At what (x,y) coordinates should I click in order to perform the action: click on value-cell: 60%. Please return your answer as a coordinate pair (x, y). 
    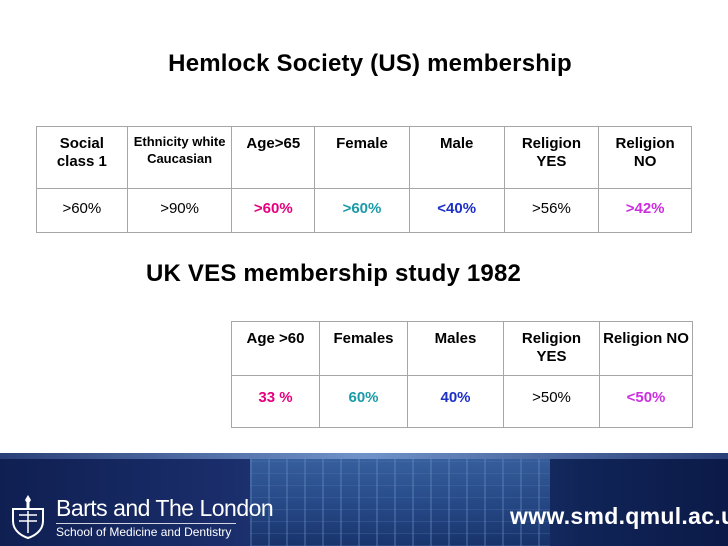
    Looking at the image, I should click on (363, 401).